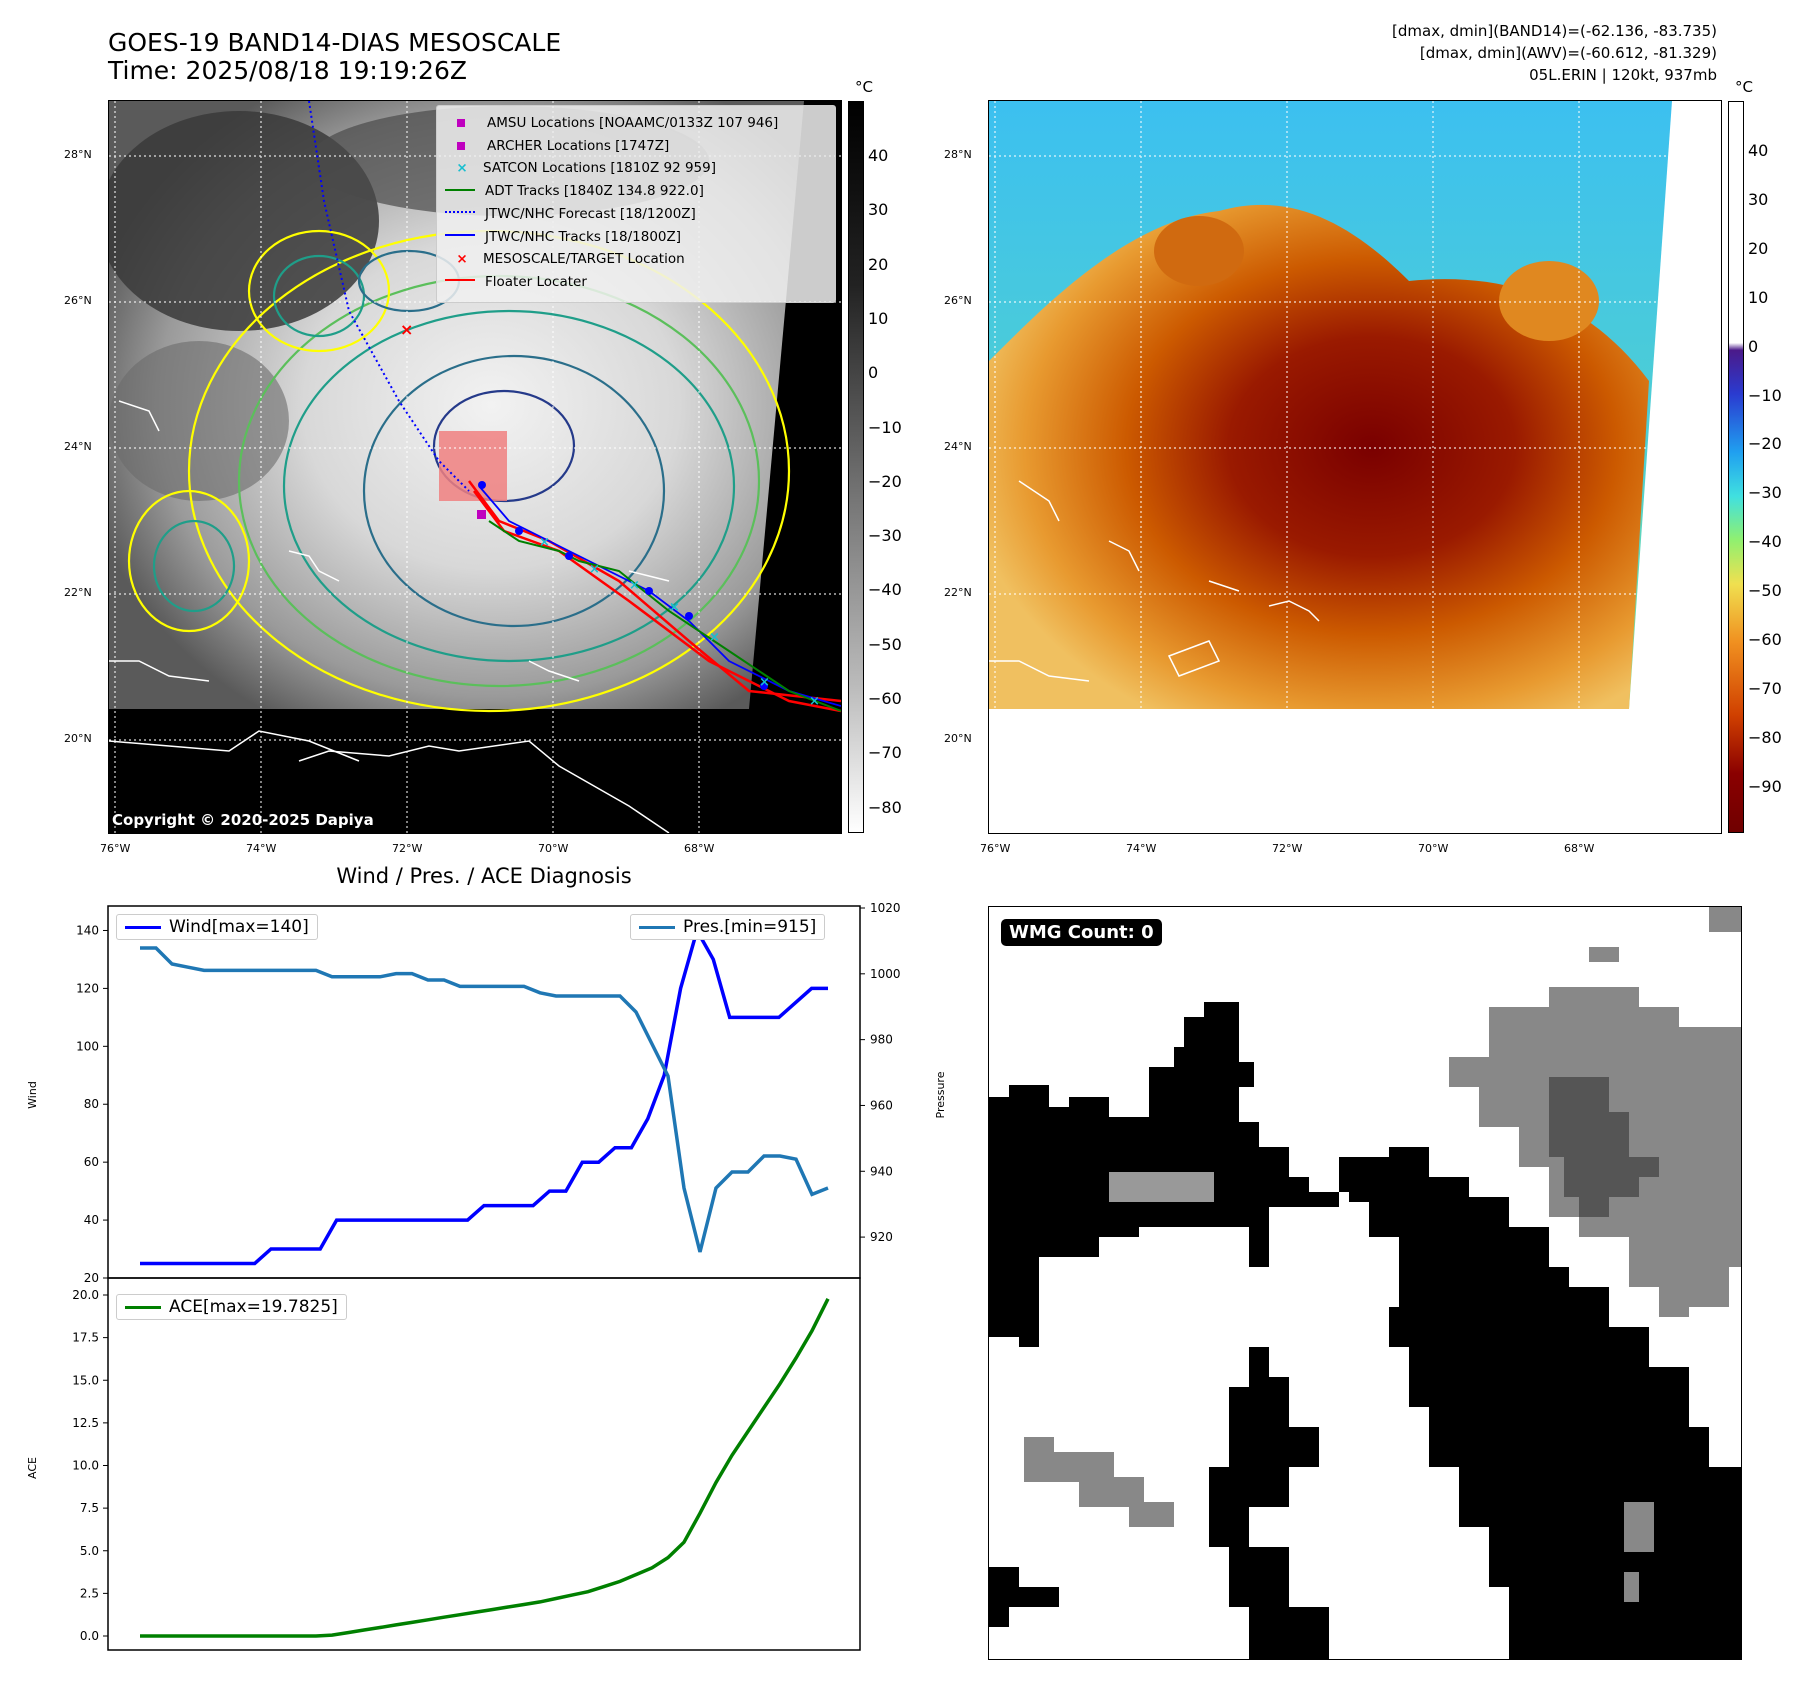 The image size is (1801, 1690). Describe the element at coordinates (885, 974) in the screenshot. I see `pres-y-tick-label: 1000` at that location.